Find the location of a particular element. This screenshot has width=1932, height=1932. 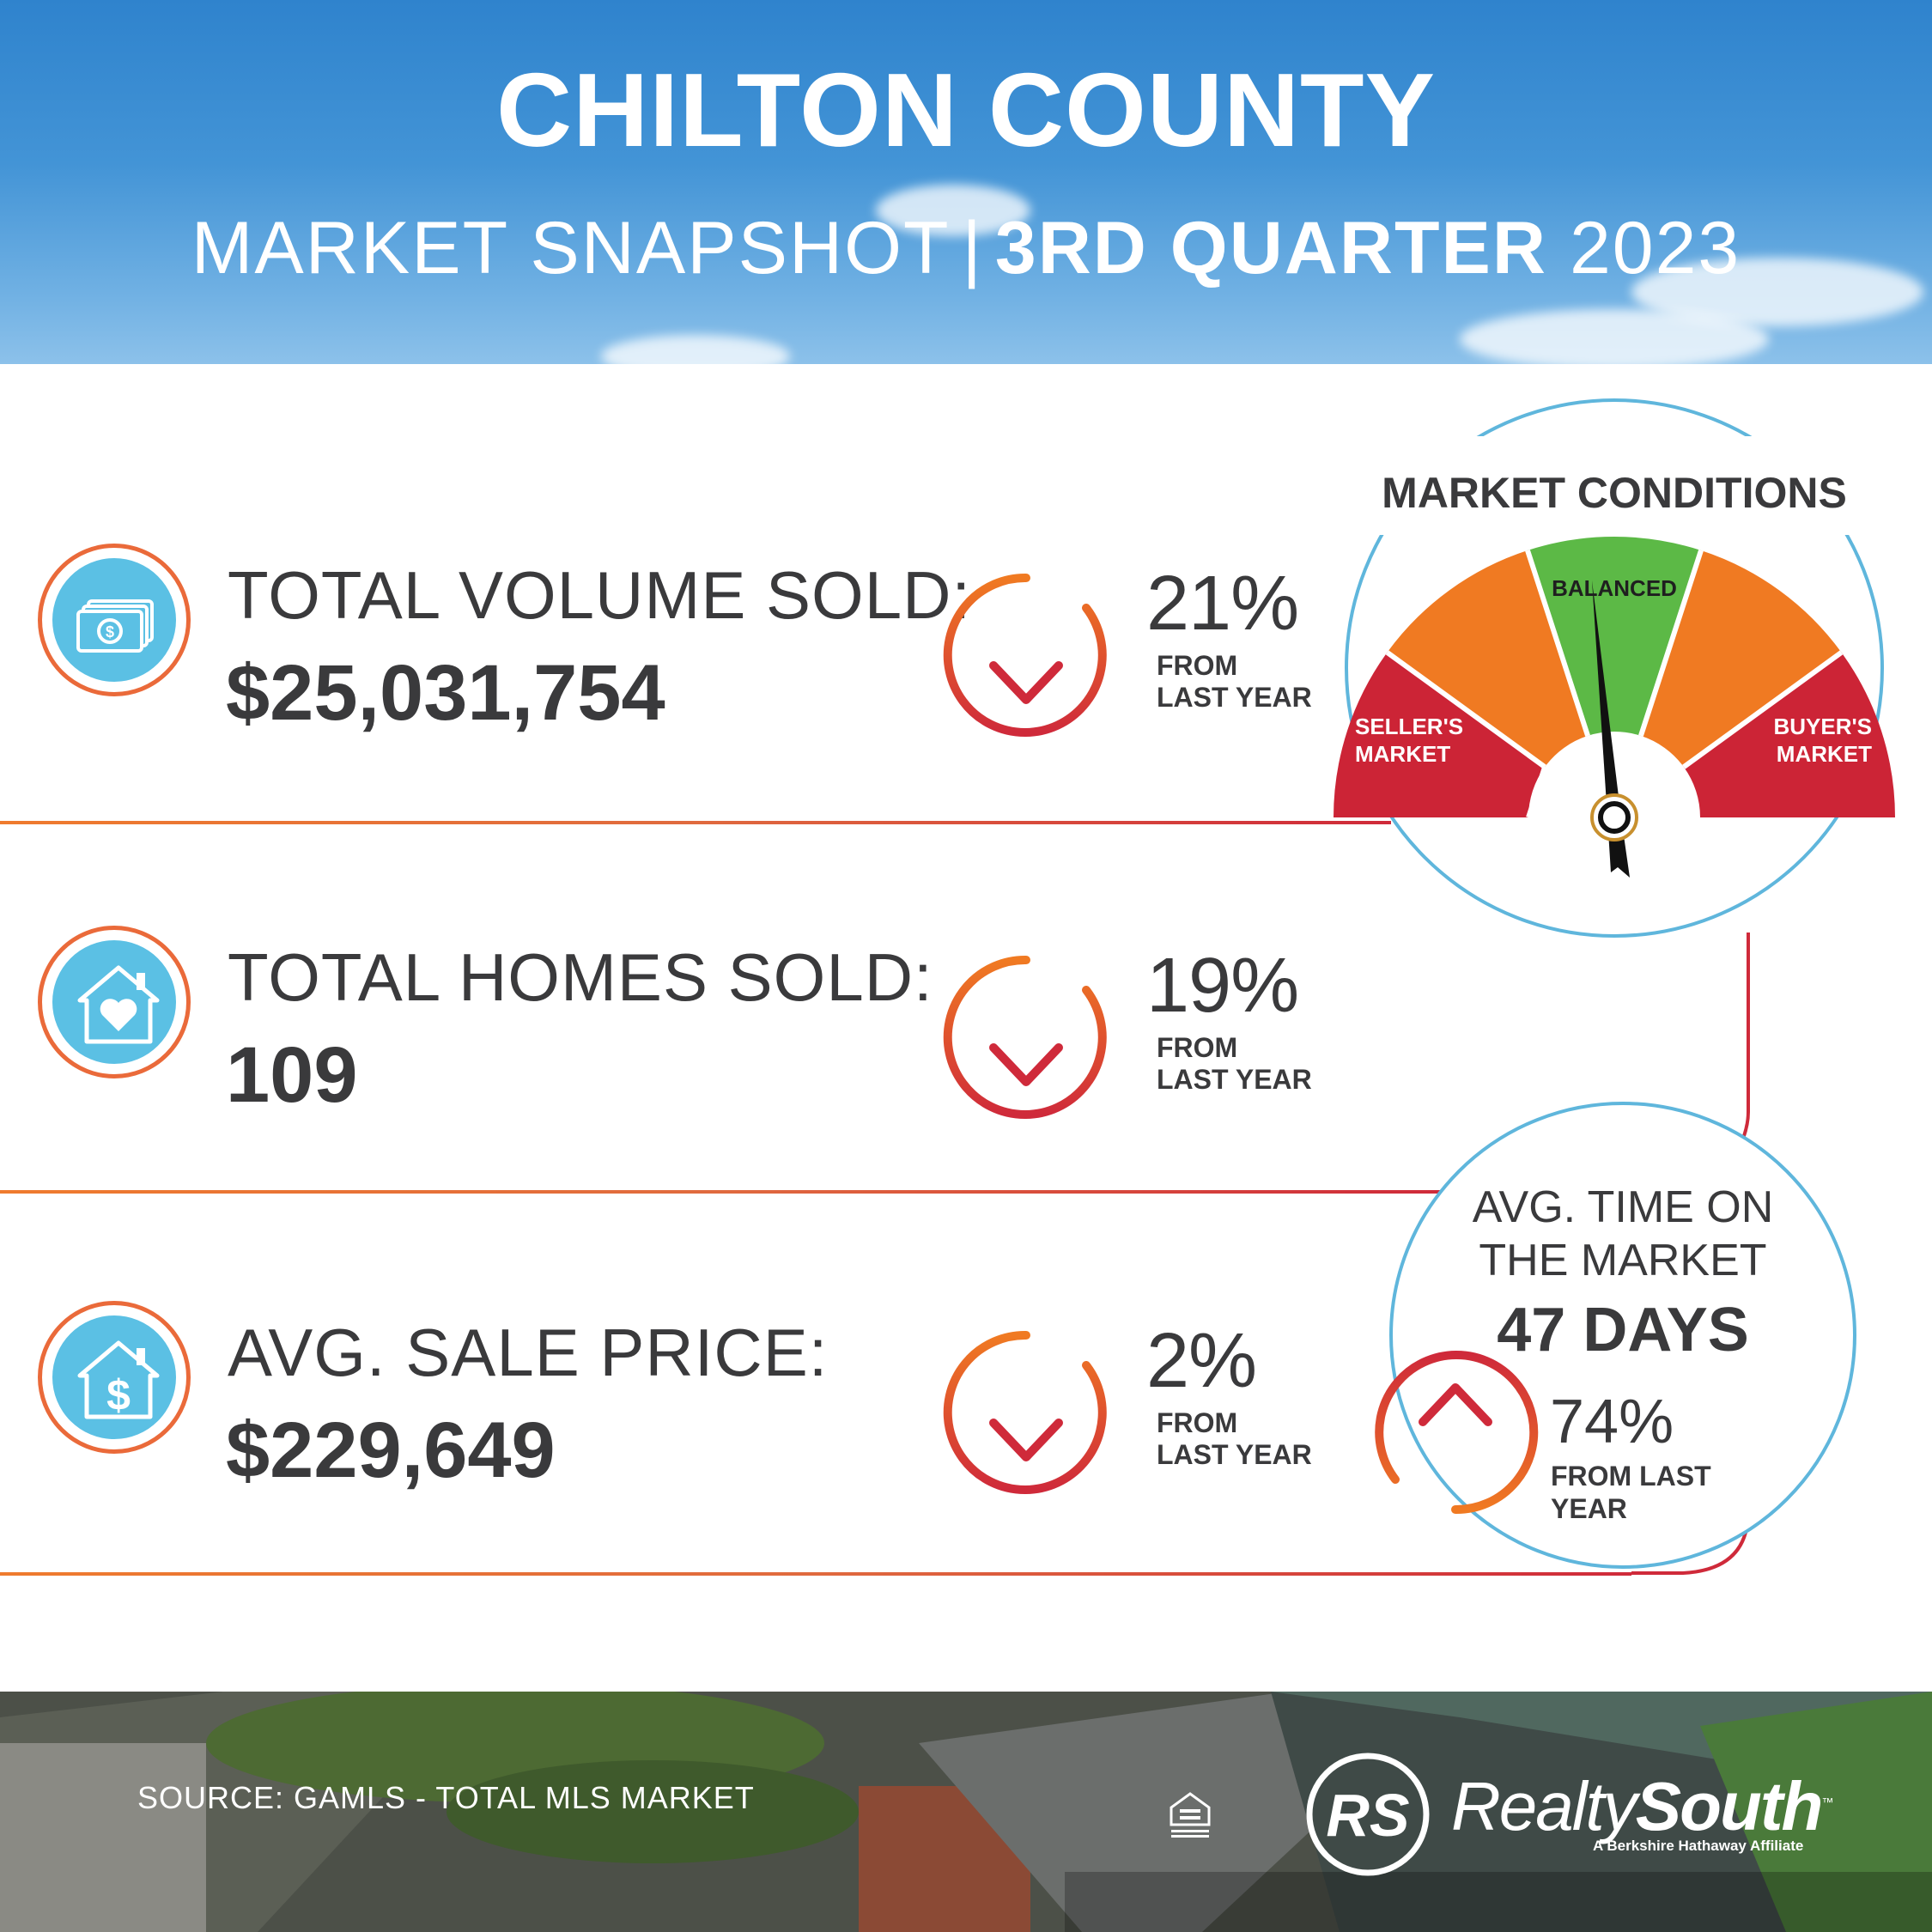

brand-tagline: A Berkshire Hathaway Affiliate is located at coordinates (1698, 1846).